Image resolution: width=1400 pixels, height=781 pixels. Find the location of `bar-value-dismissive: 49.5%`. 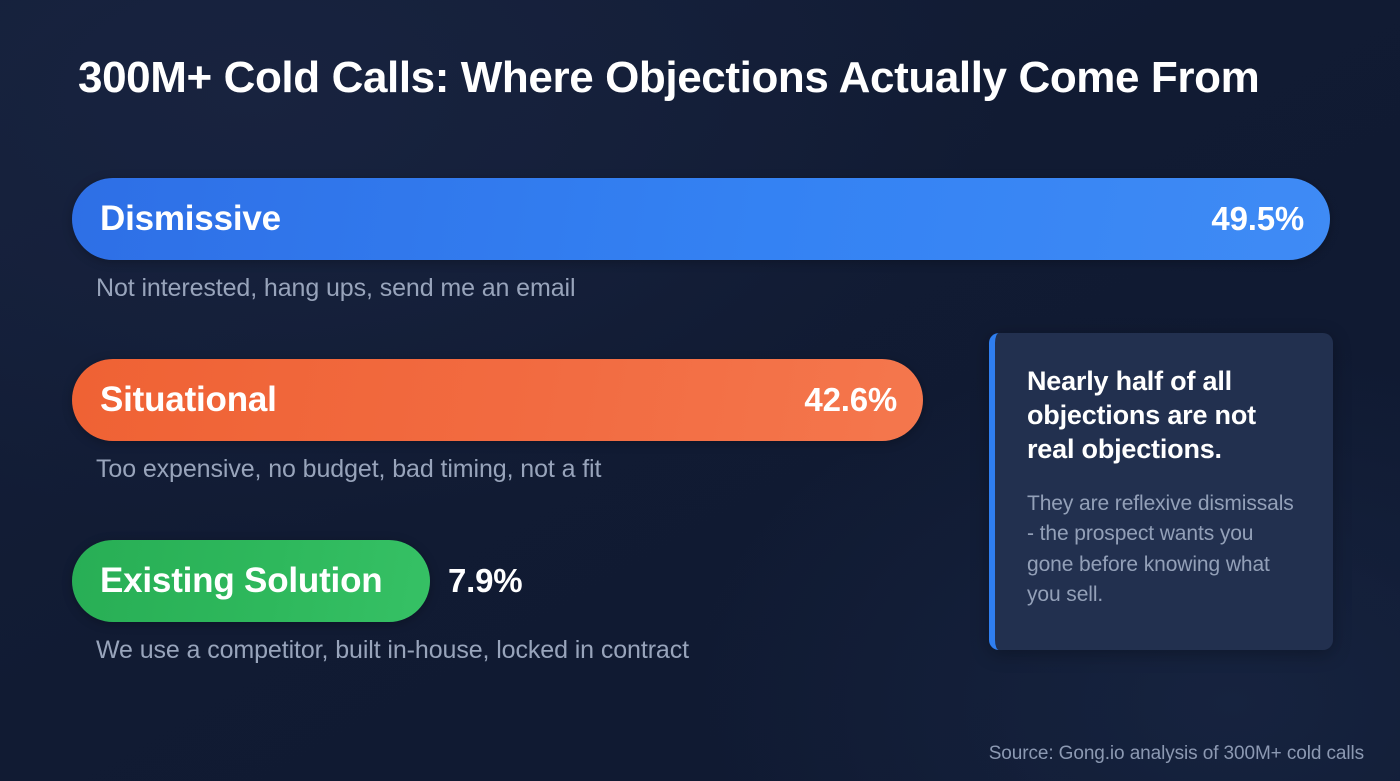

bar-value-dismissive: 49.5% is located at coordinates (1257, 218).